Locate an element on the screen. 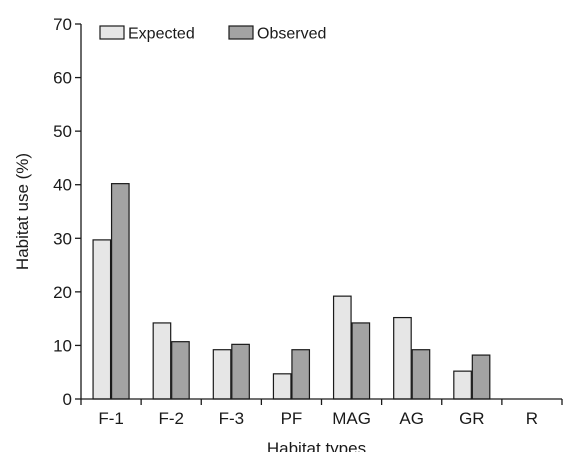  y-tick-label: 50 is located at coordinates (62, 131).